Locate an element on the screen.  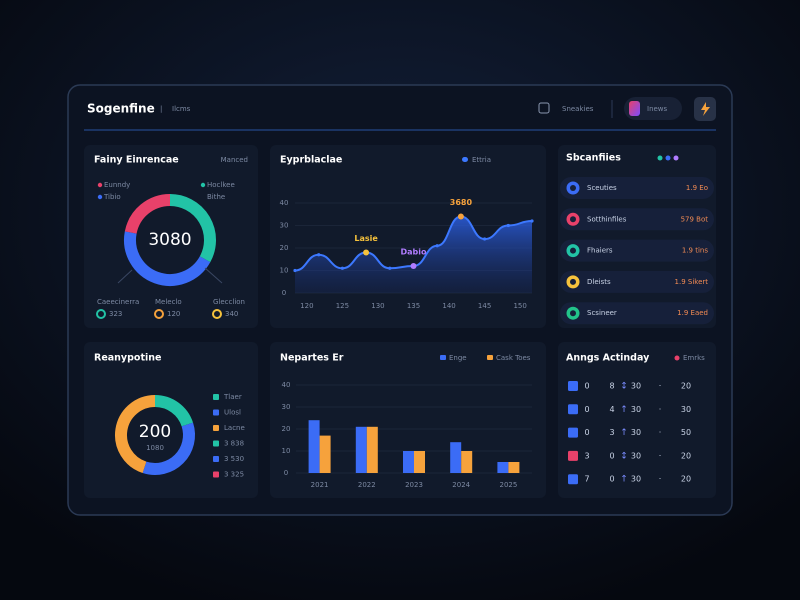
card-title: Anngs Actinday is located at coordinates (608, 358).